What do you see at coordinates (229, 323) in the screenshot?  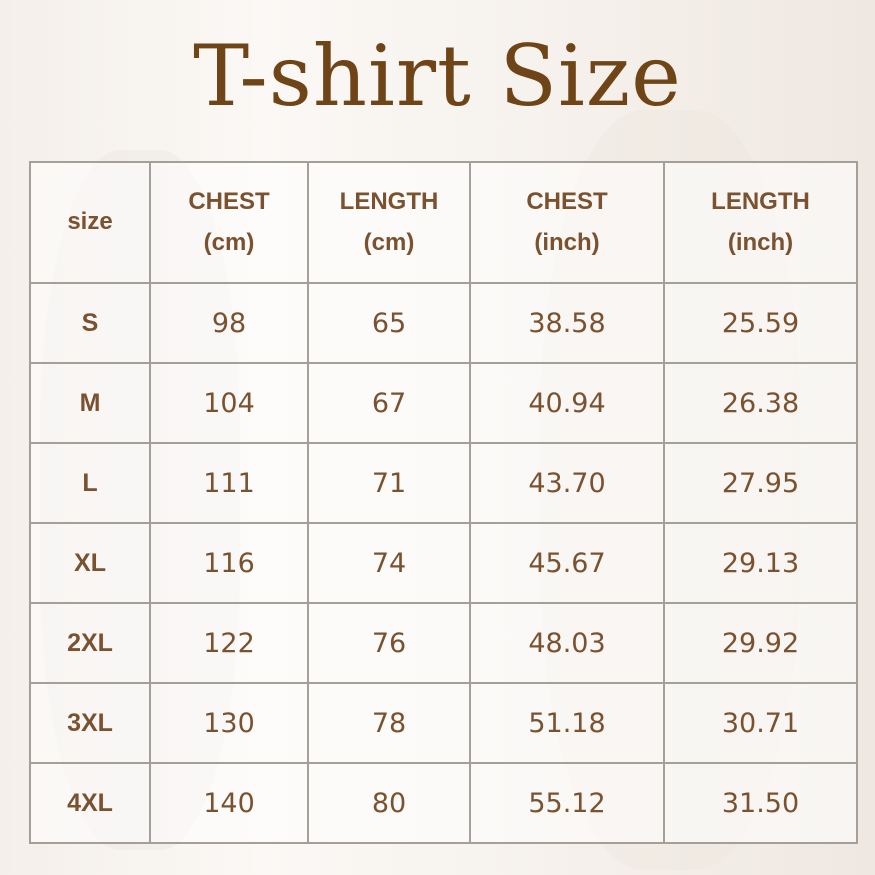 I see `value-cell: 98` at bounding box center [229, 323].